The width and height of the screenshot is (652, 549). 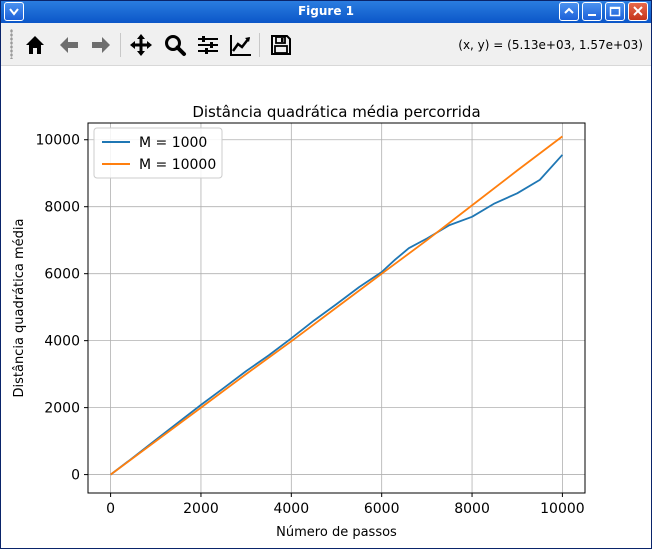 I want to click on x-tick-label: 2000, so click(x=201, y=509).